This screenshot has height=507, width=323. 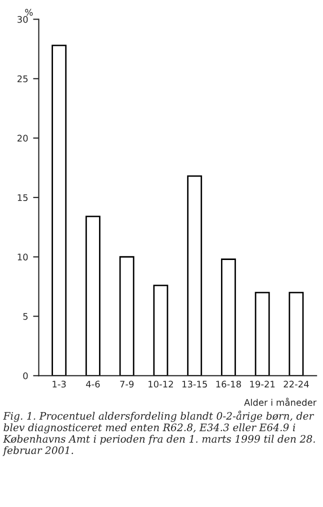 I want to click on y-tick-label: 30, so click(x=23, y=19).